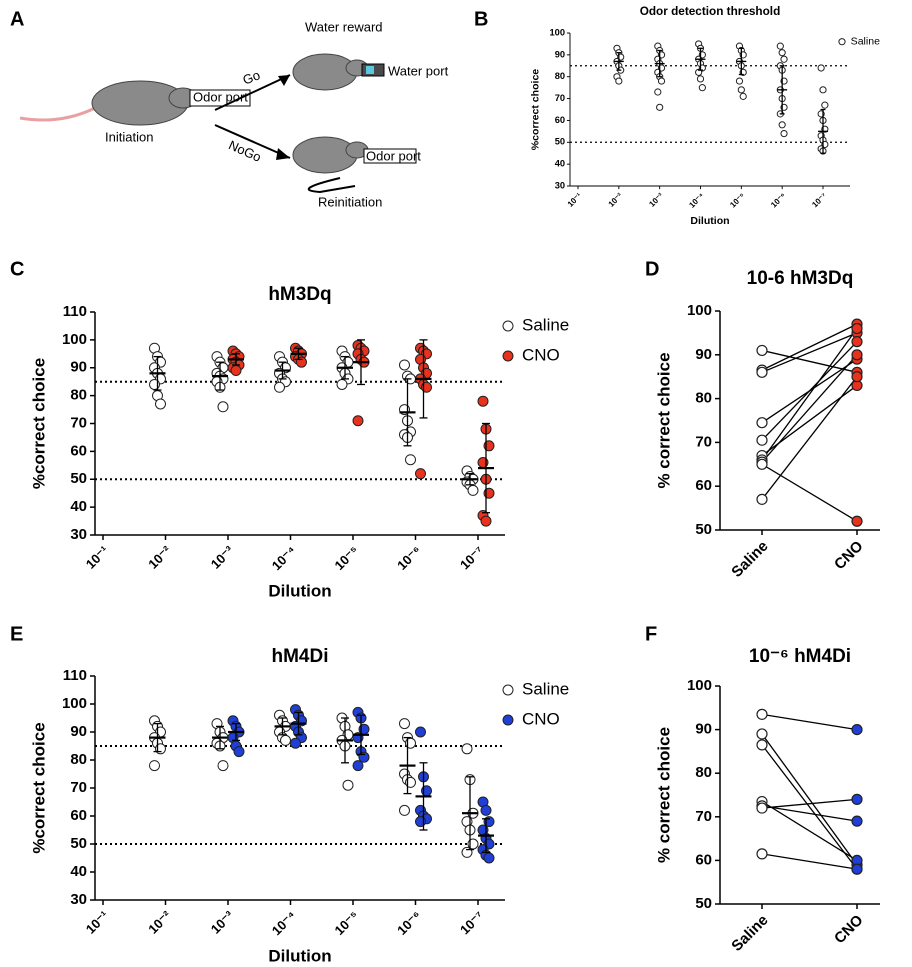 The height and width of the screenshot is (967, 912). What do you see at coordinates (370, 70) in the screenshot?
I see `water` at bounding box center [370, 70].